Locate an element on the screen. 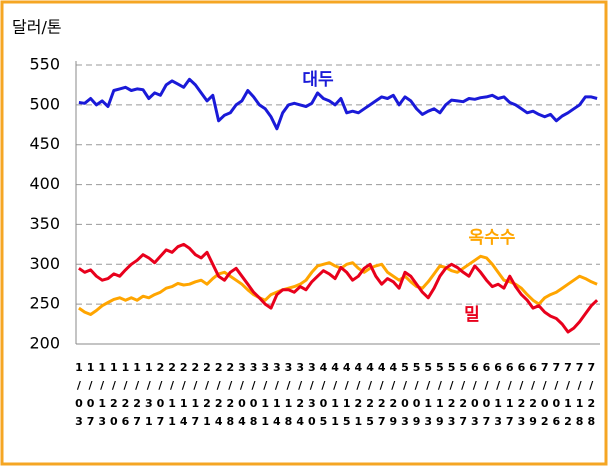 Image resolution: width=609 pixels, height=467 pixels. series-label: 대두 is located at coordinates (318, 80).